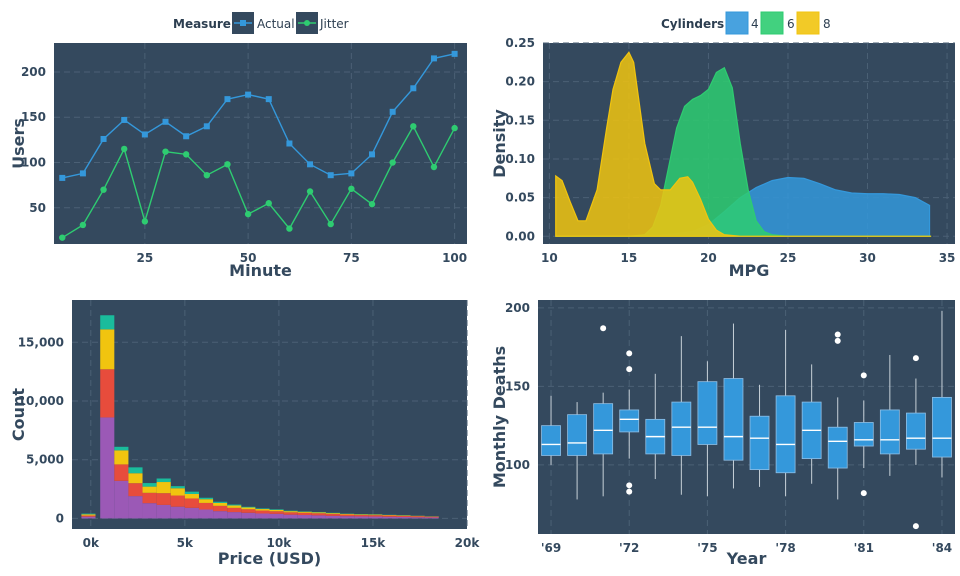  Describe the element at coordinates (755, 24) in the screenshot. I see `legend-label: 4` at that location.